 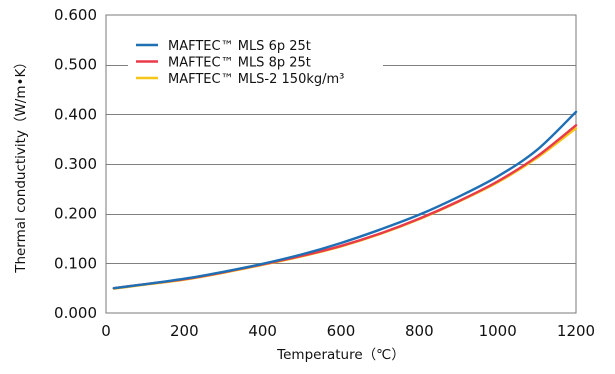 What do you see at coordinates (184, 331) in the screenshot?
I see `x-tick-label: 200` at bounding box center [184, 331].